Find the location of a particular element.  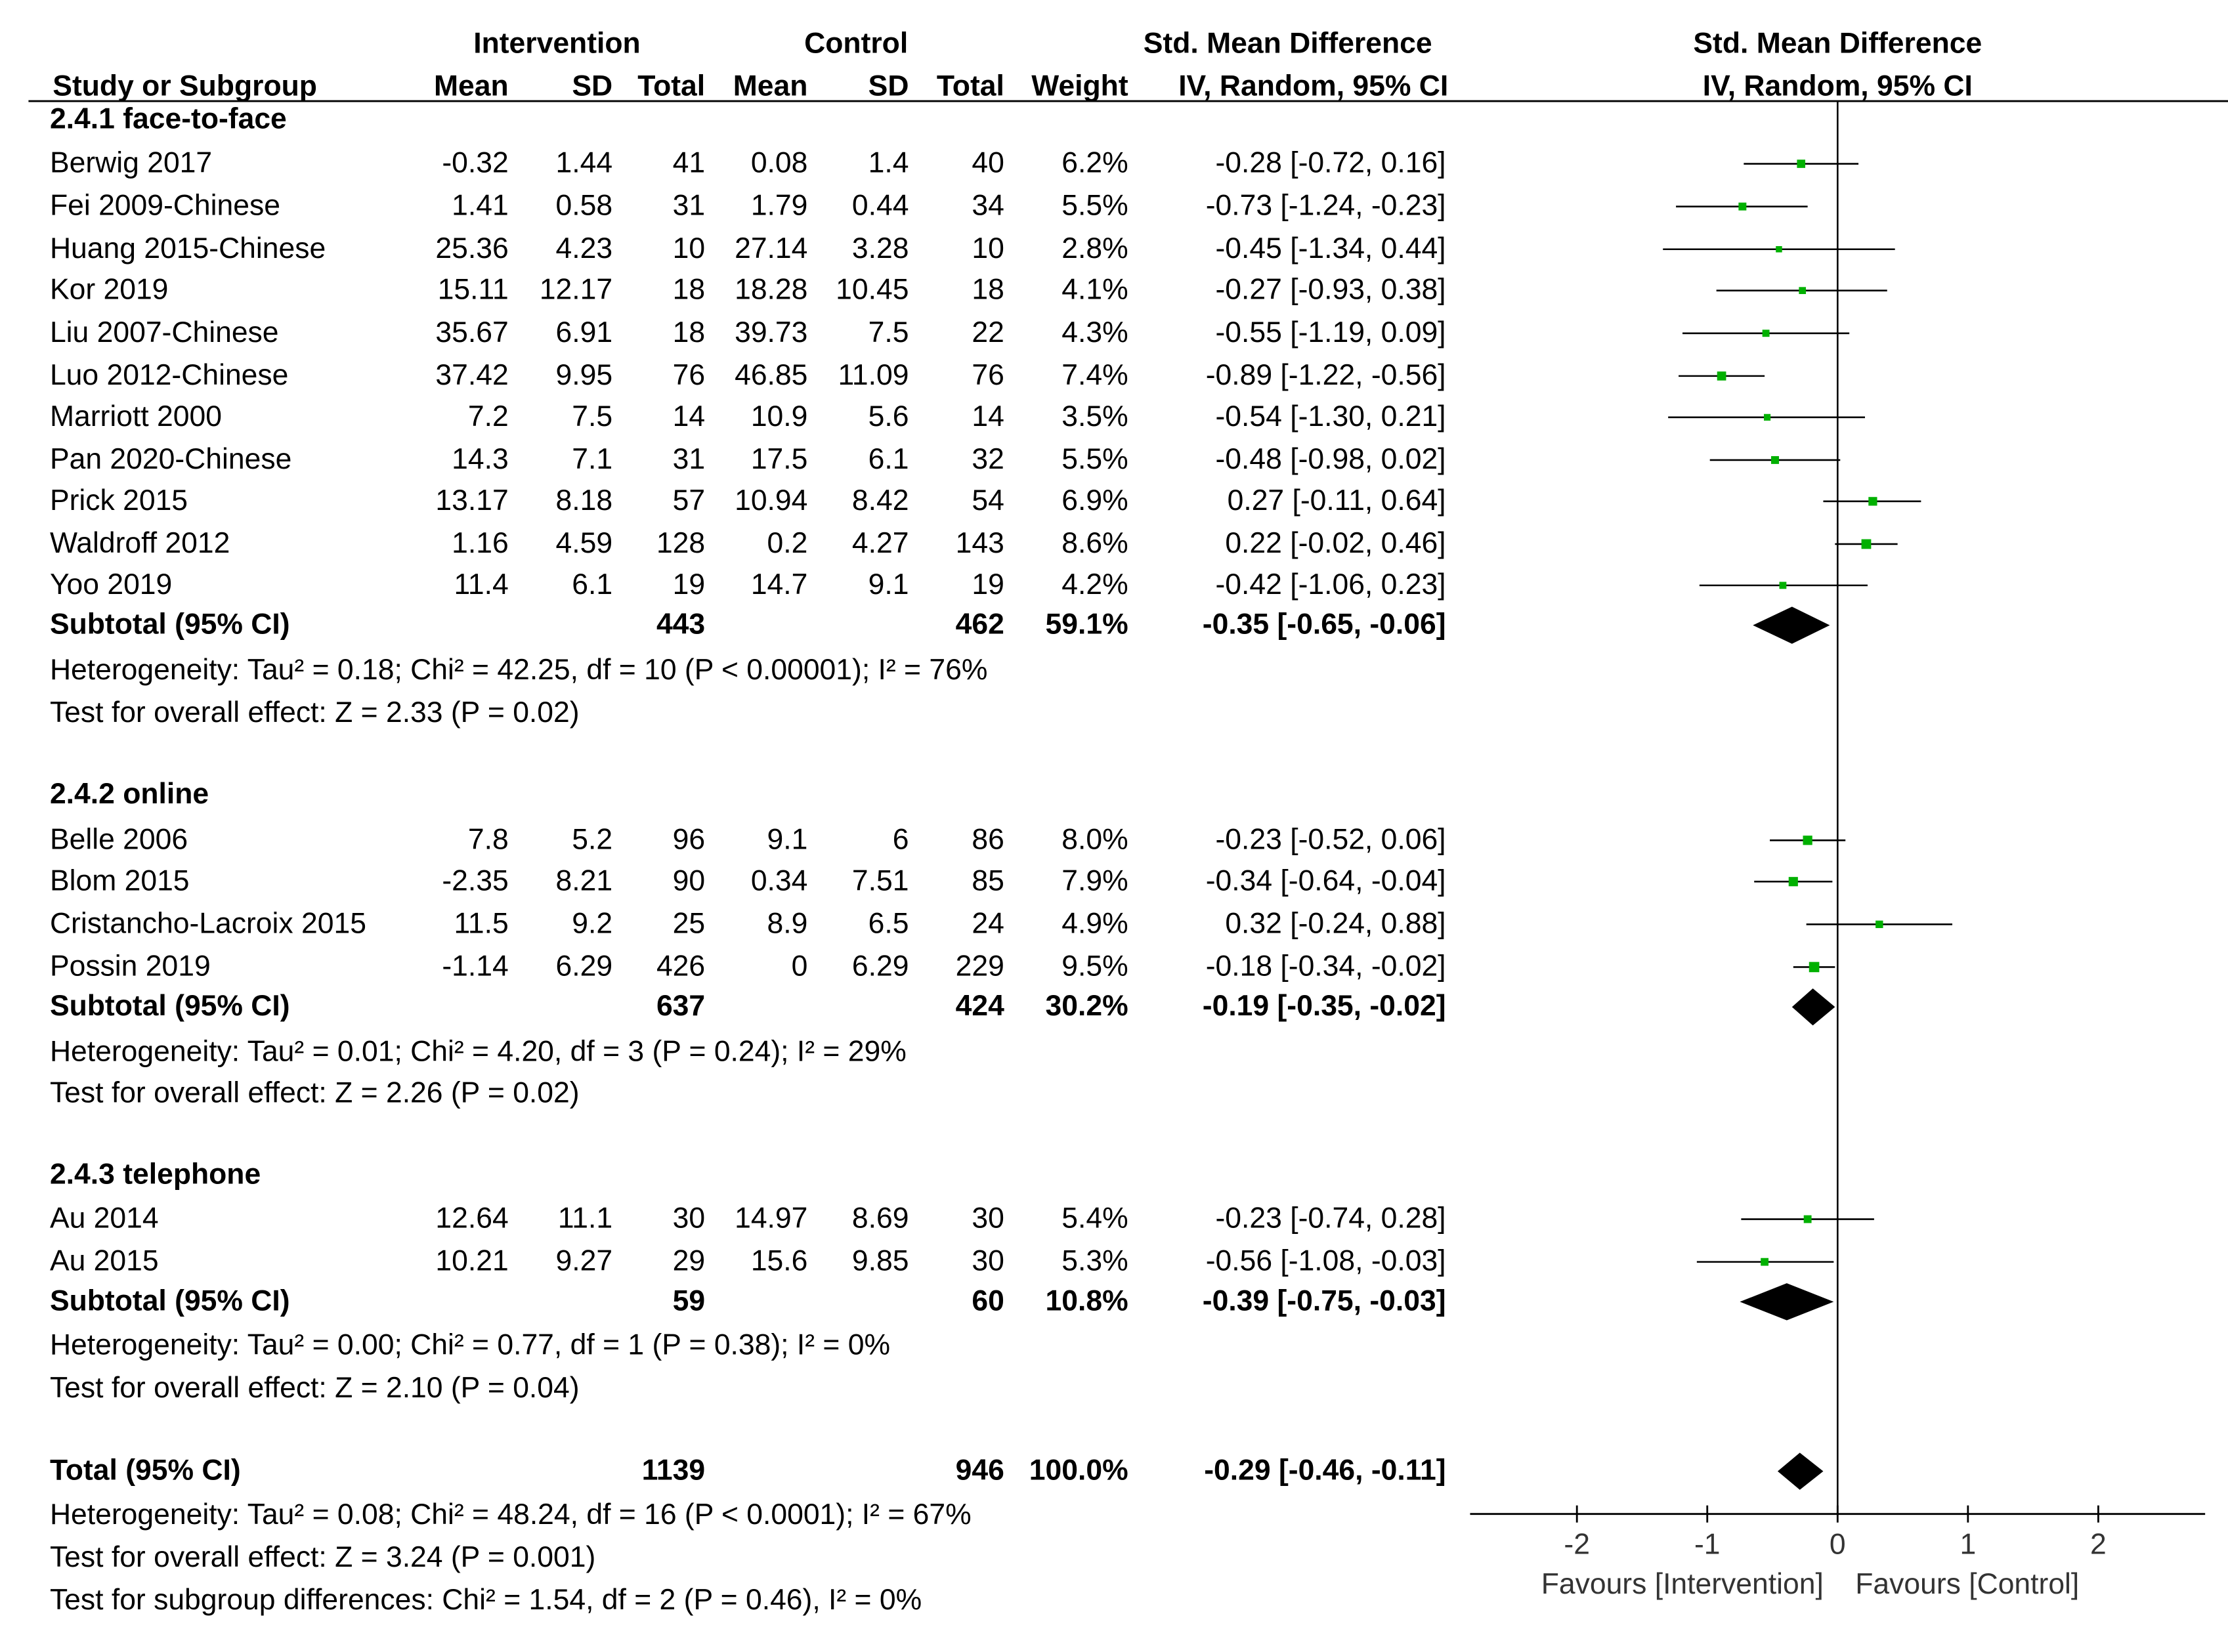

study-name: Luo 2012-Chinese is located at coordinates (169, 375).